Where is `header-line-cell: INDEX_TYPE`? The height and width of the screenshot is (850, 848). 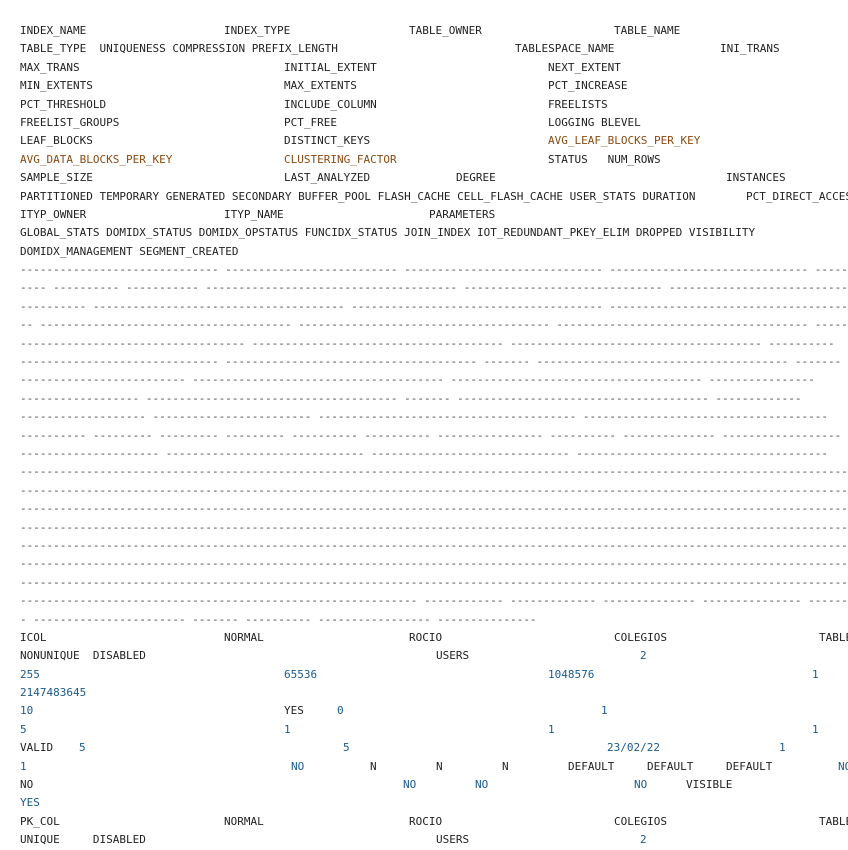
header-line-cell: INDEX_TYPE is located at coordinates (257, 30).